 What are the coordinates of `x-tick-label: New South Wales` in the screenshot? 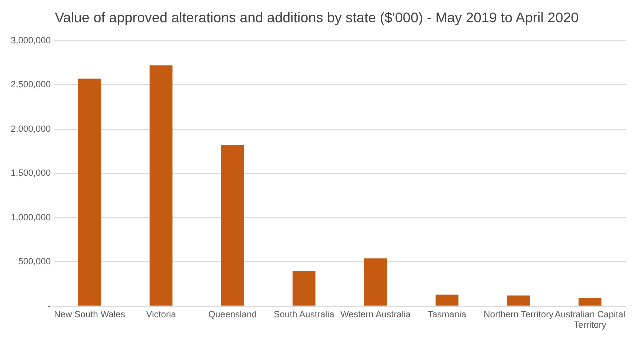 It's located at (90, 314).